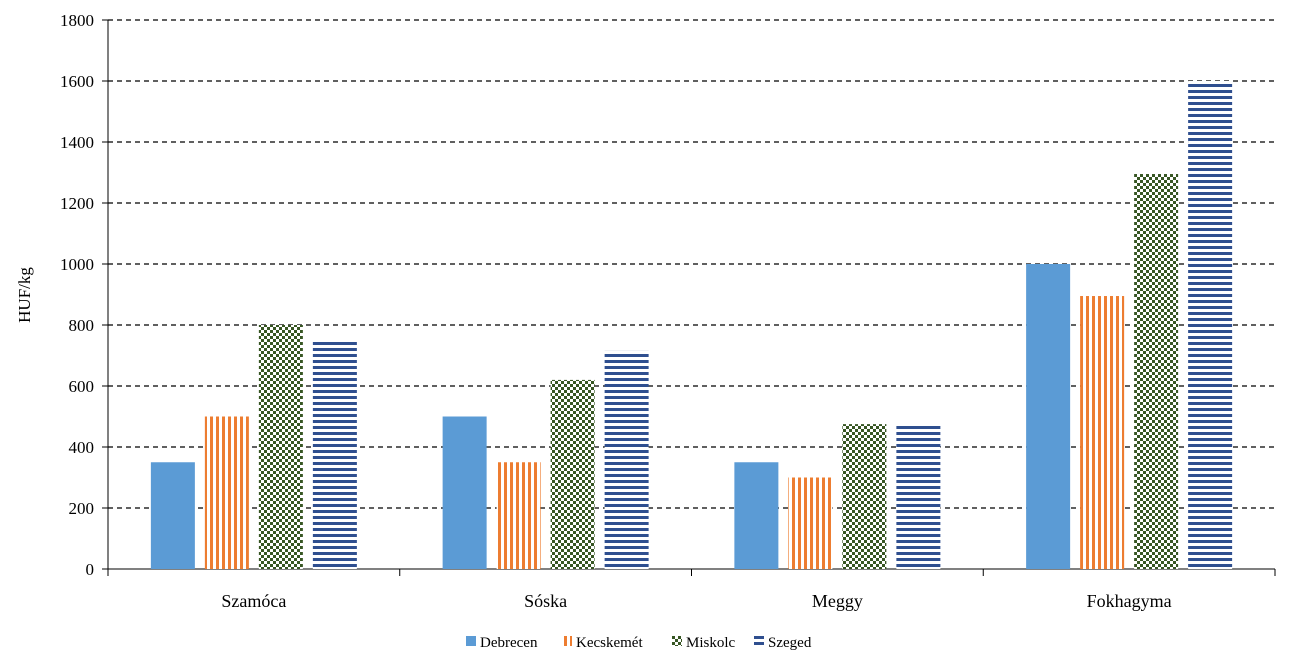  Describe the element at coordinates (572, 474) in the screenshot. I see `bar-miskolc-sóska` at that location.